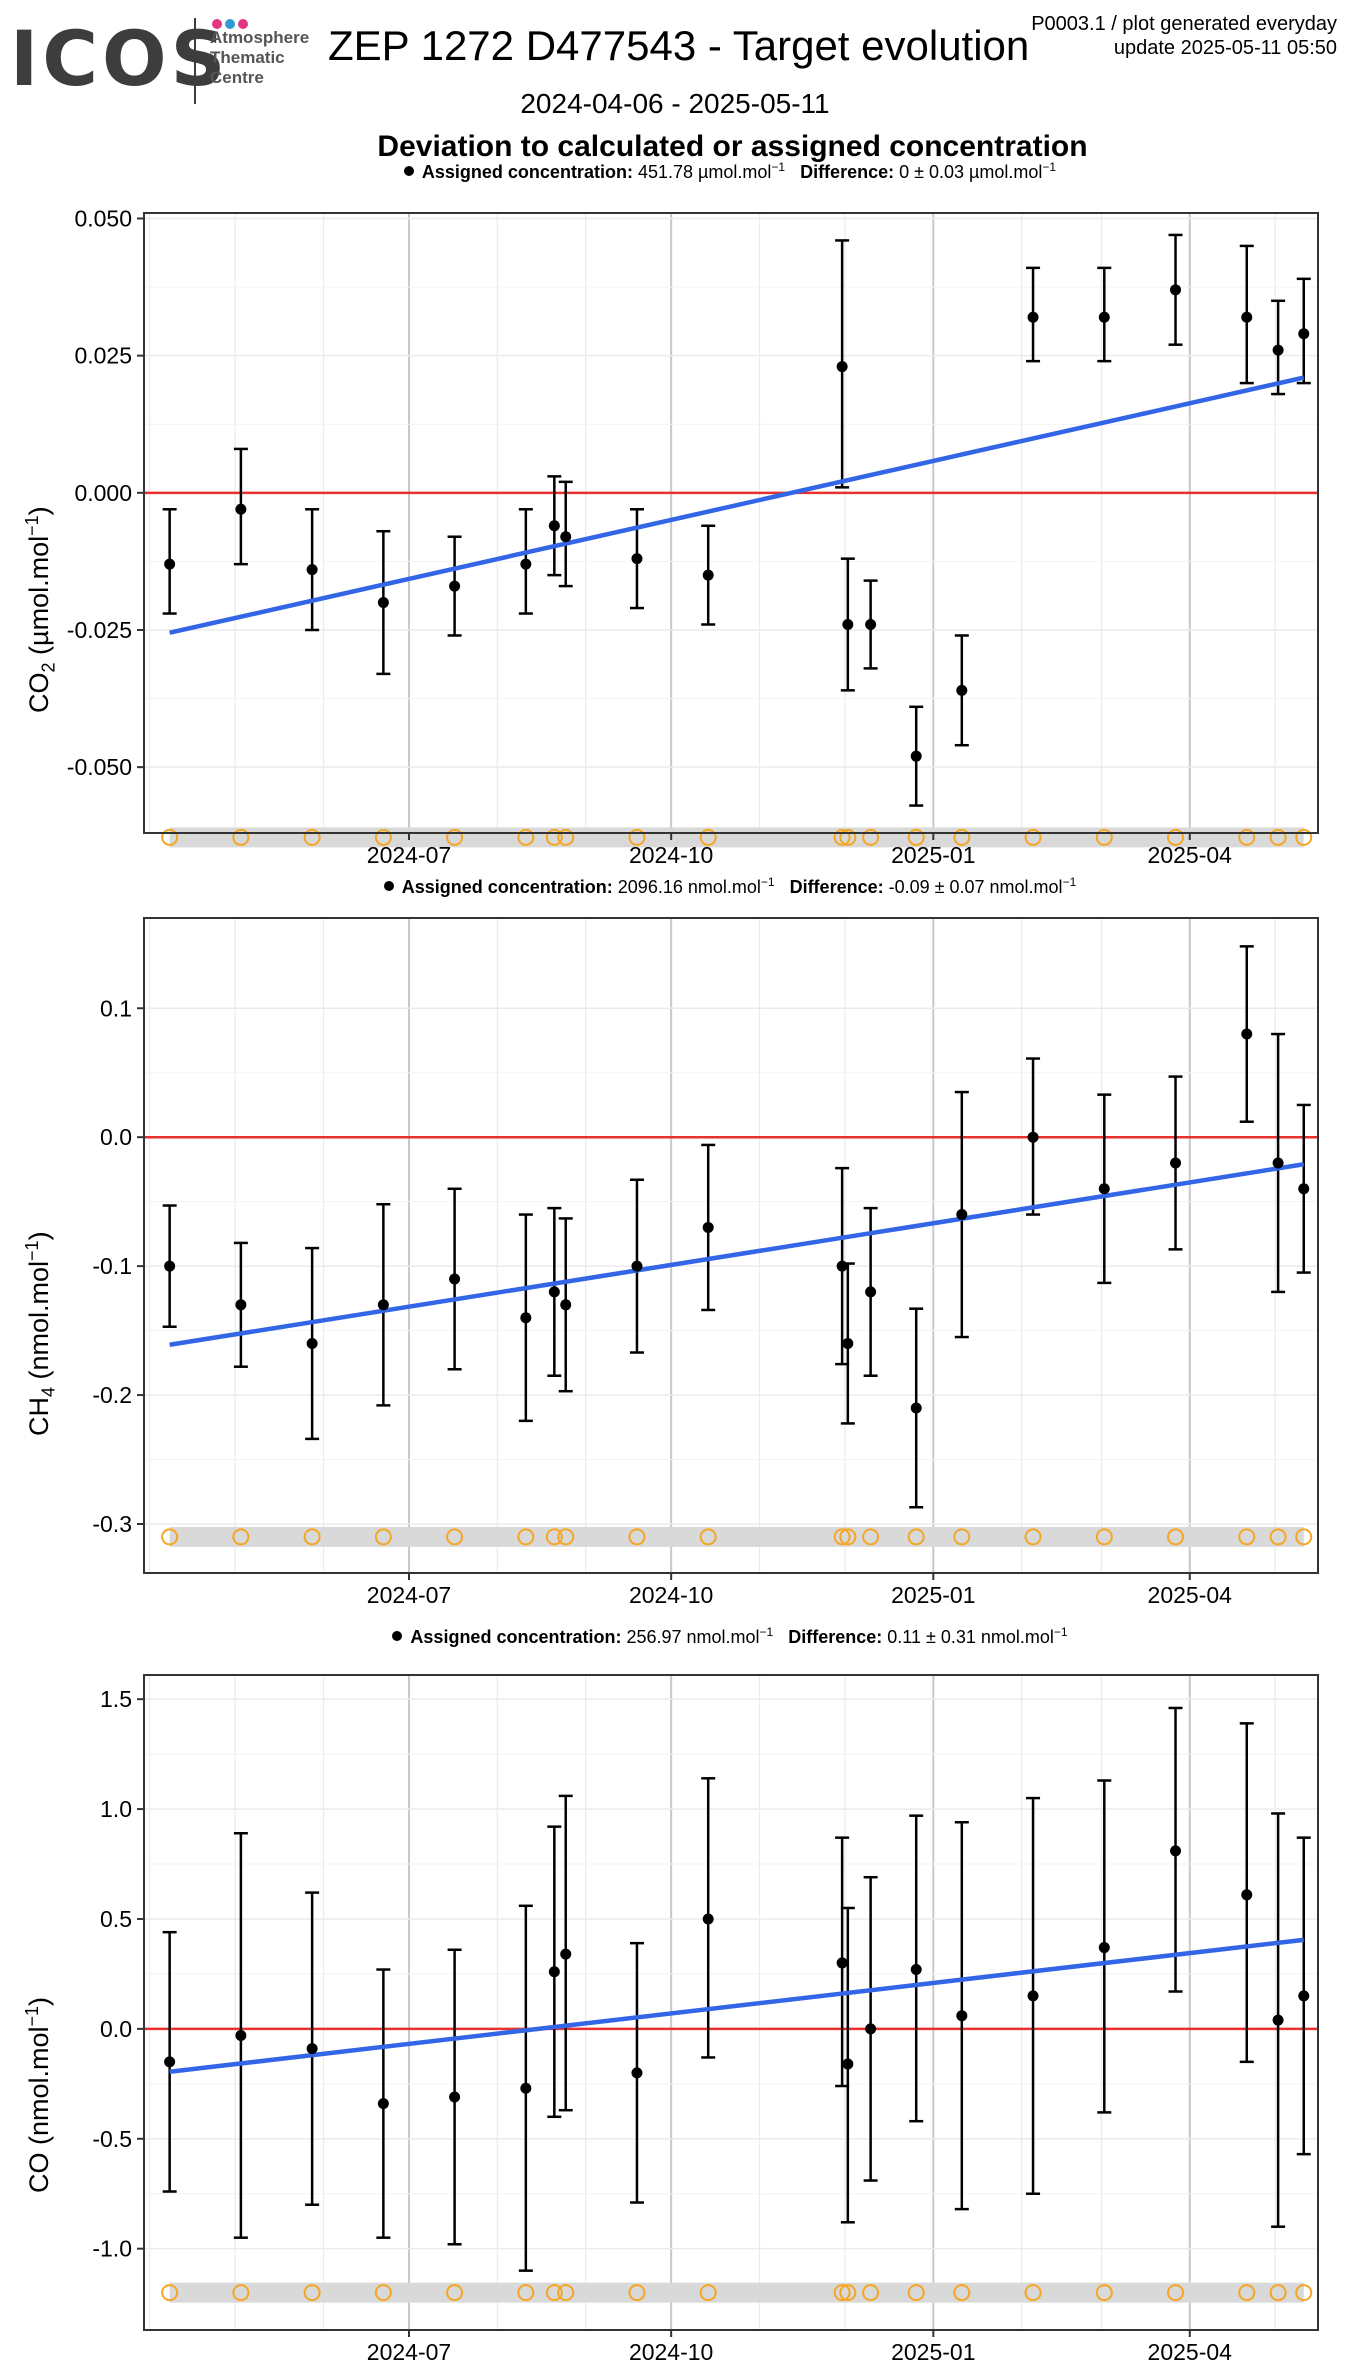  I want to click on measurement-band, so click(736, 1536).